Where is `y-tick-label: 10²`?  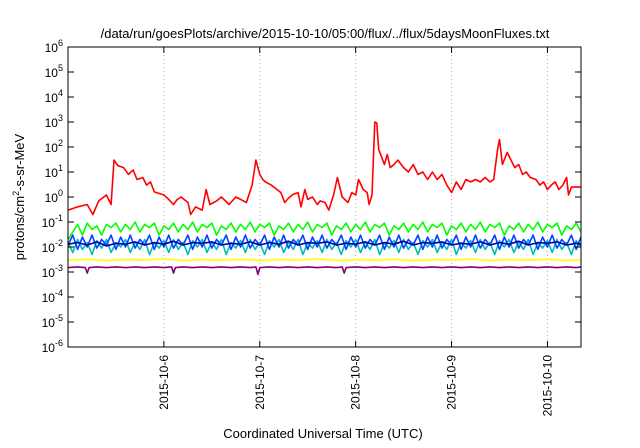 y-tick-label: 10² is located at coordinates (54, 146).